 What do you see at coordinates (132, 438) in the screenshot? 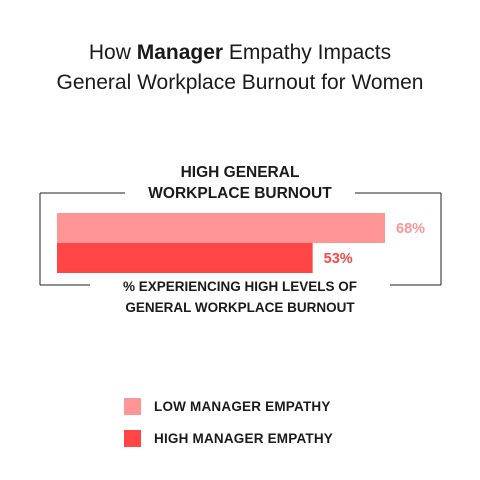
I see `legend-swatch-high-empathy` at bounding box center [132, 438].